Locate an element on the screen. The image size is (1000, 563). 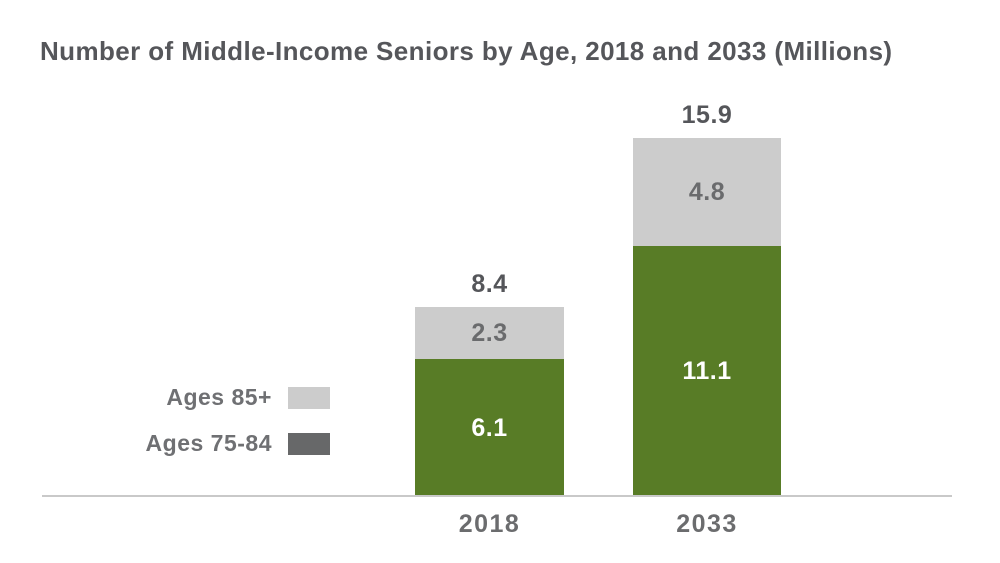
legend-swatch-ages-85plus is located at coordinates (309, 397).